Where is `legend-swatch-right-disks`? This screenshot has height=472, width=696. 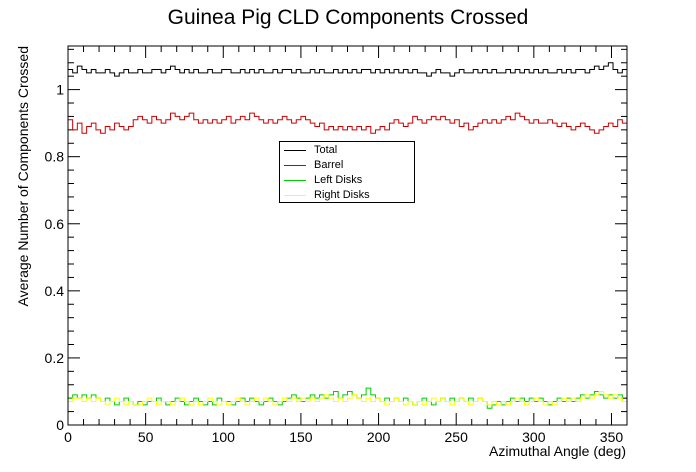
legend-swatch-right-disks is located at coordinates (295, 195).